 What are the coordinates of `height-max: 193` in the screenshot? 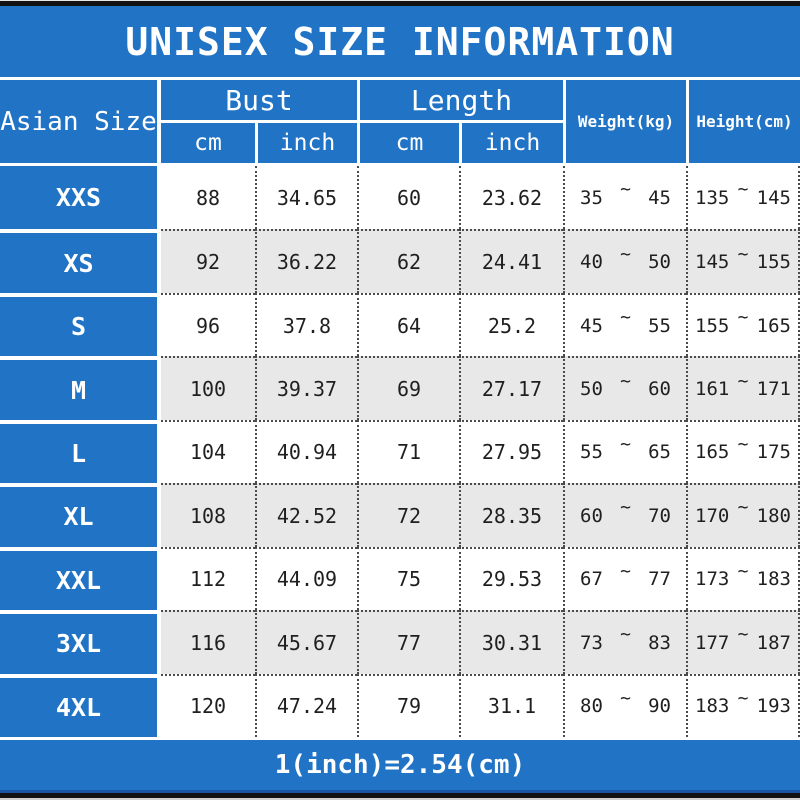 It's located at (773, 706).